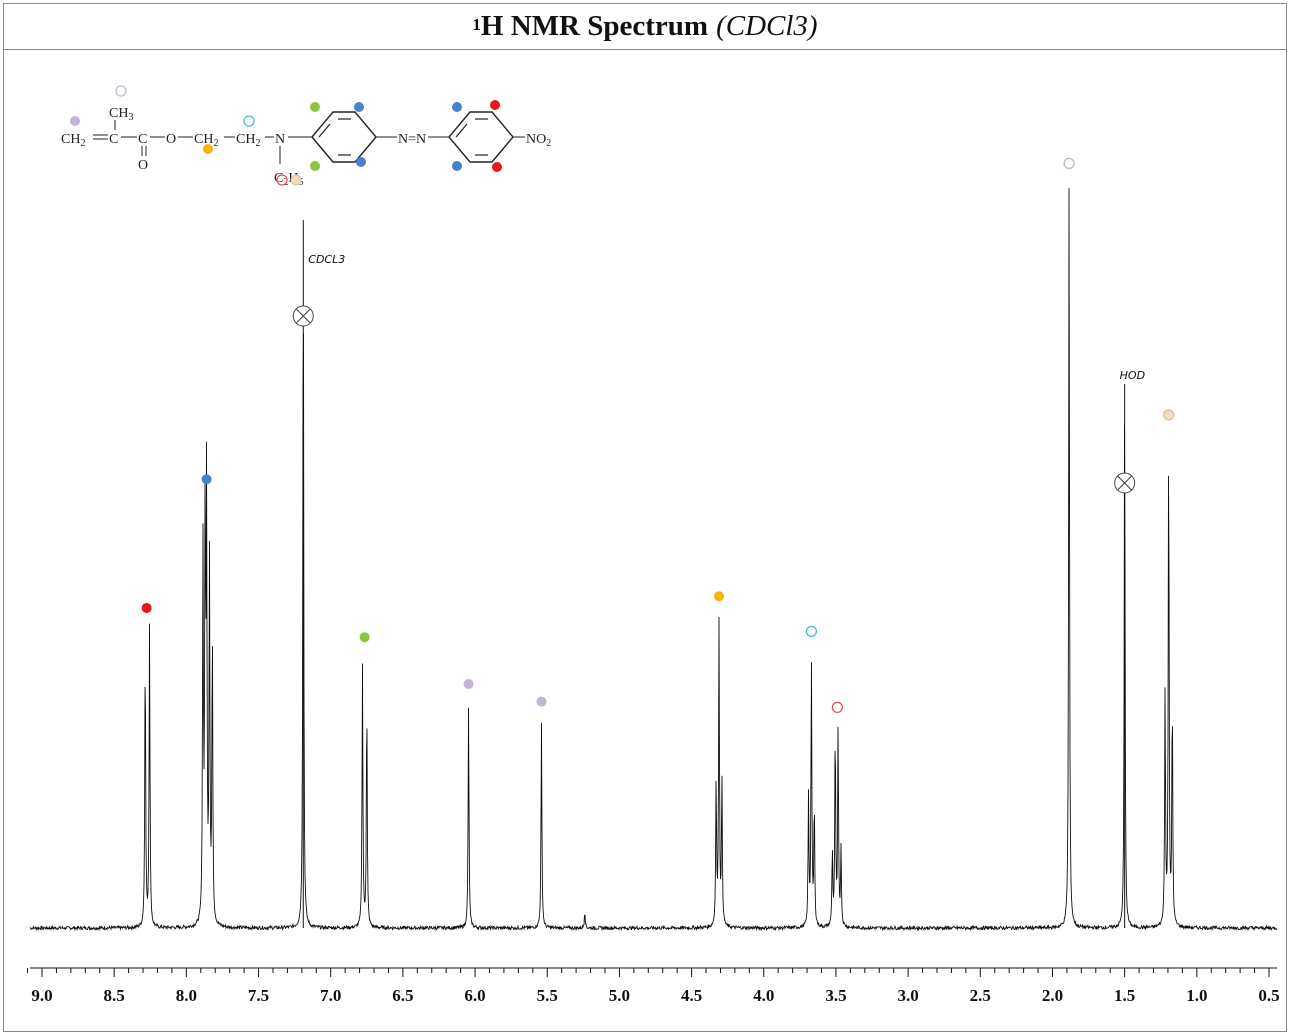 The width and height of the screenshot is (1290, 1035). I want to click on struct-marker-ethyl-ch2, so click(282, 180).